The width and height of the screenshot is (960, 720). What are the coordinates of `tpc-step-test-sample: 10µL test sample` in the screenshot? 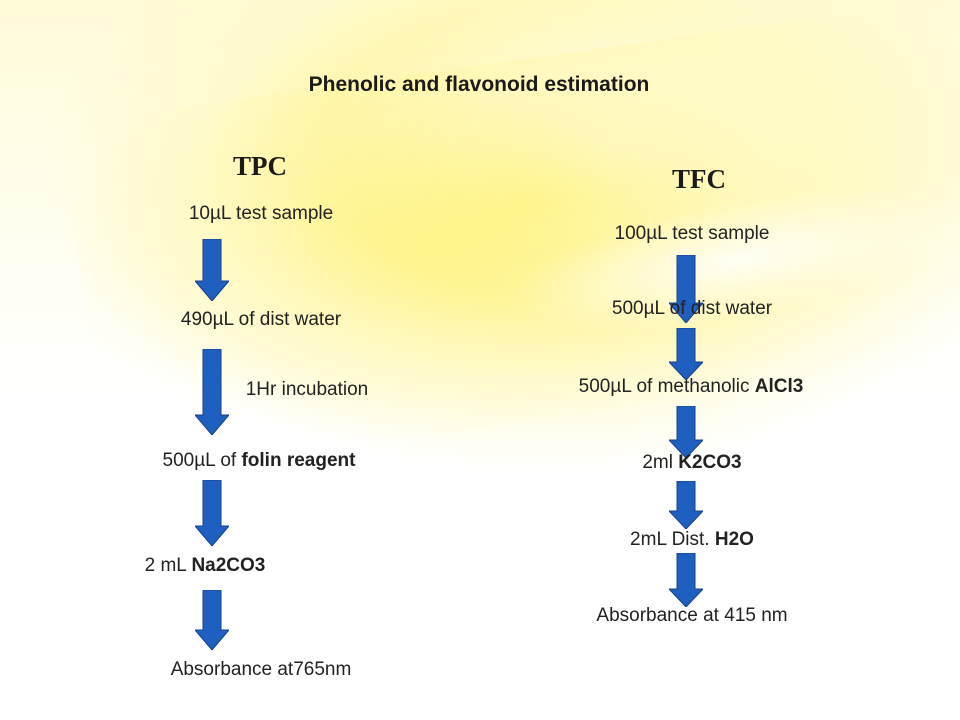 It's located at (261, 213).